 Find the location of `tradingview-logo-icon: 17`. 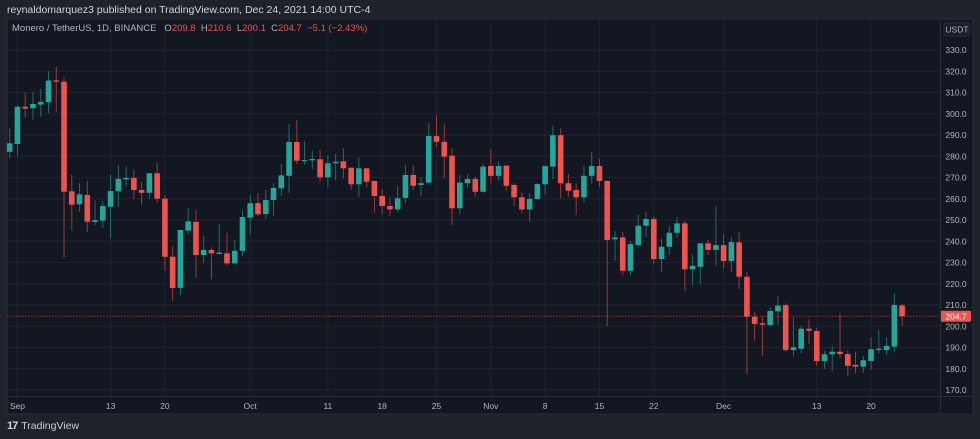

tradingview-logo-icon: 17 is located at coordinates (12, 426).